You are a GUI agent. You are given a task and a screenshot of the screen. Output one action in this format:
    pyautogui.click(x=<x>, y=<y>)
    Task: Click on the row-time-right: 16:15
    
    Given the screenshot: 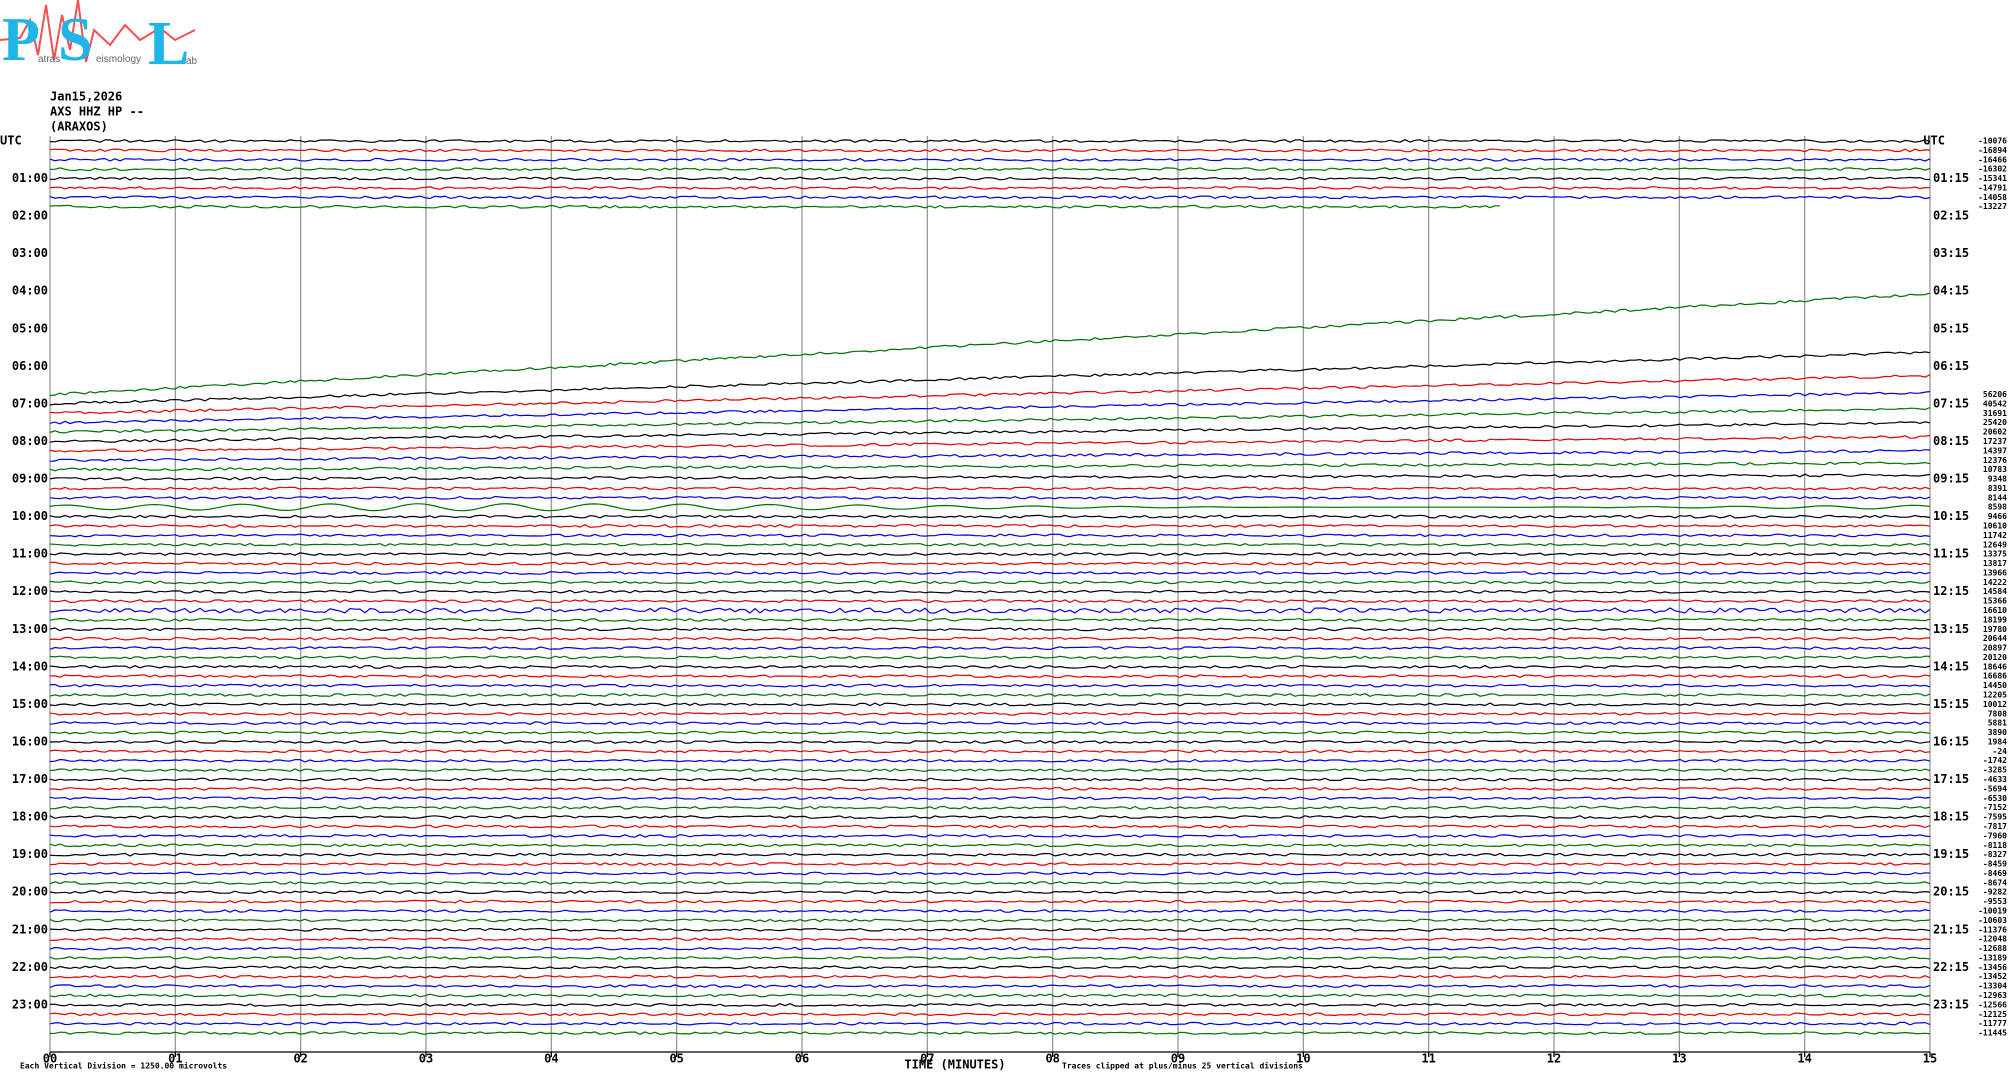 What is the action you would take?
    pyautogui.click(x=1951, y=741)
    